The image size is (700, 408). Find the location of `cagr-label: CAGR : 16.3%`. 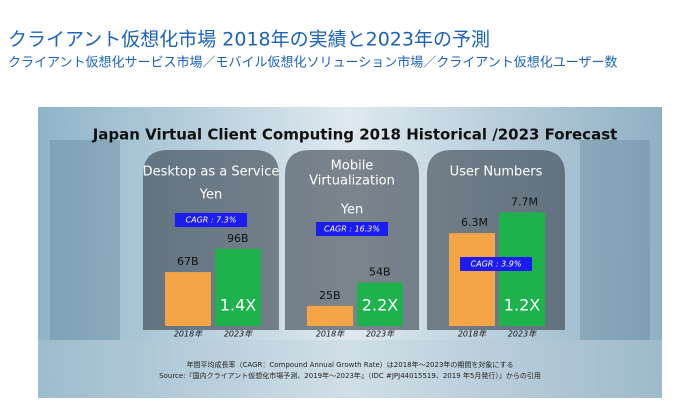

cagr-label: CAGR : 16.3% is located at coordinates (352, 229).